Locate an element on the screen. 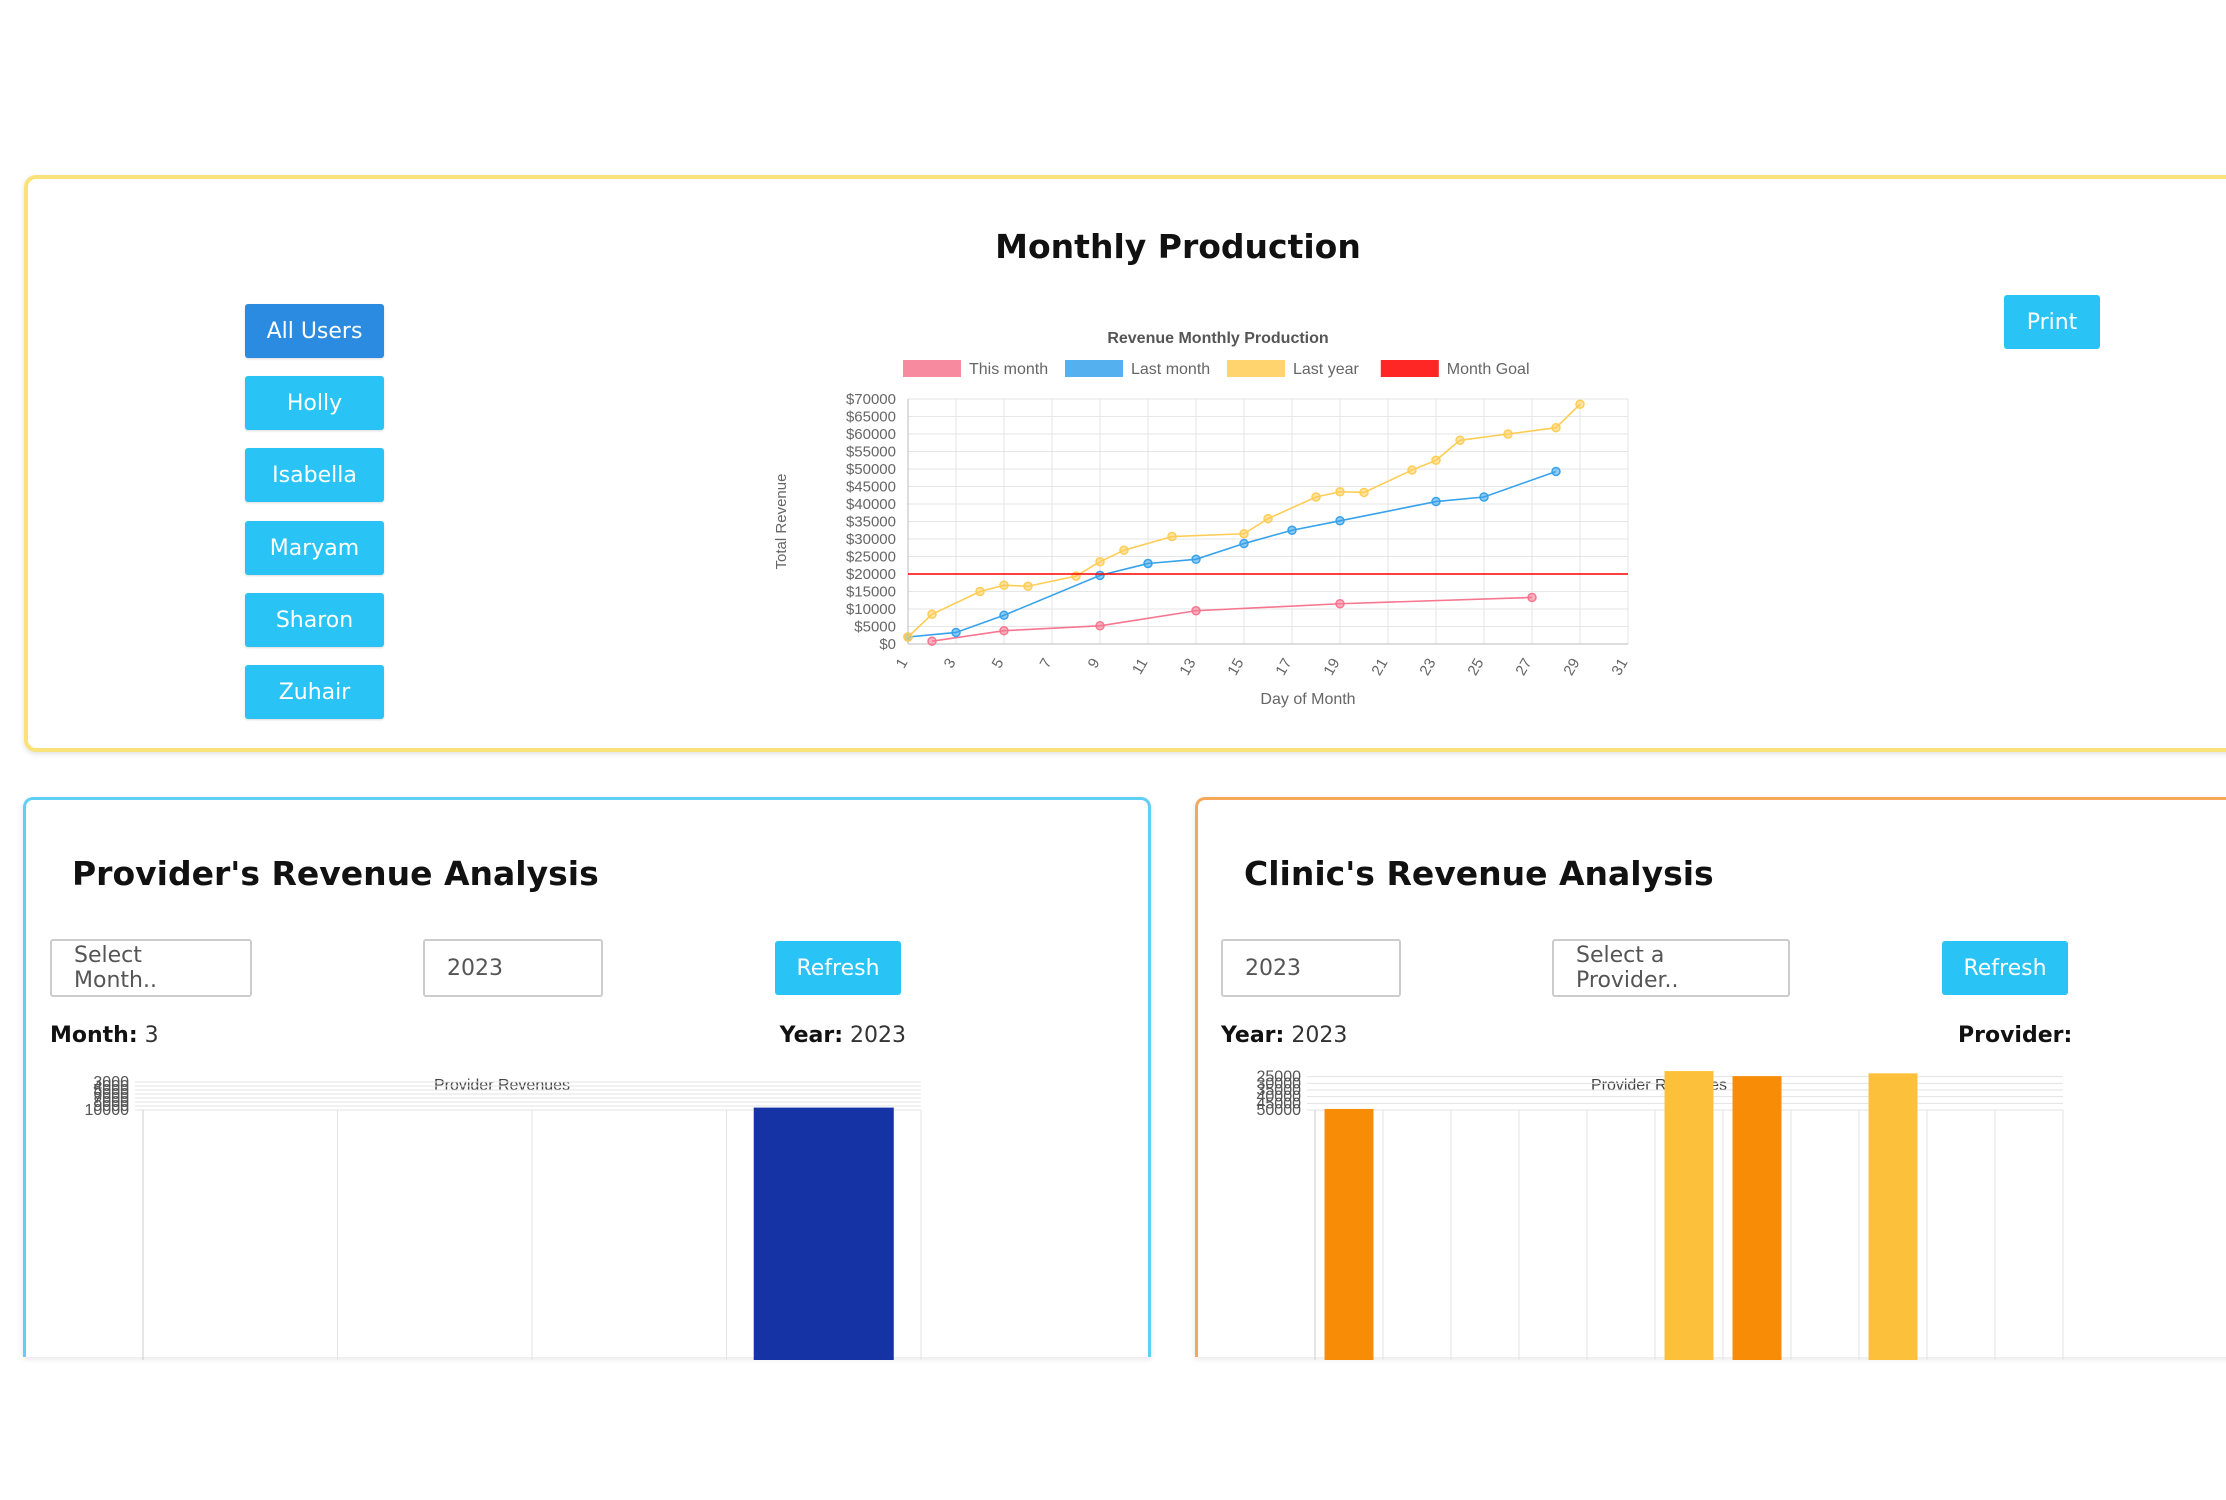  print-button: Print is located at coordinates (2052, 322).